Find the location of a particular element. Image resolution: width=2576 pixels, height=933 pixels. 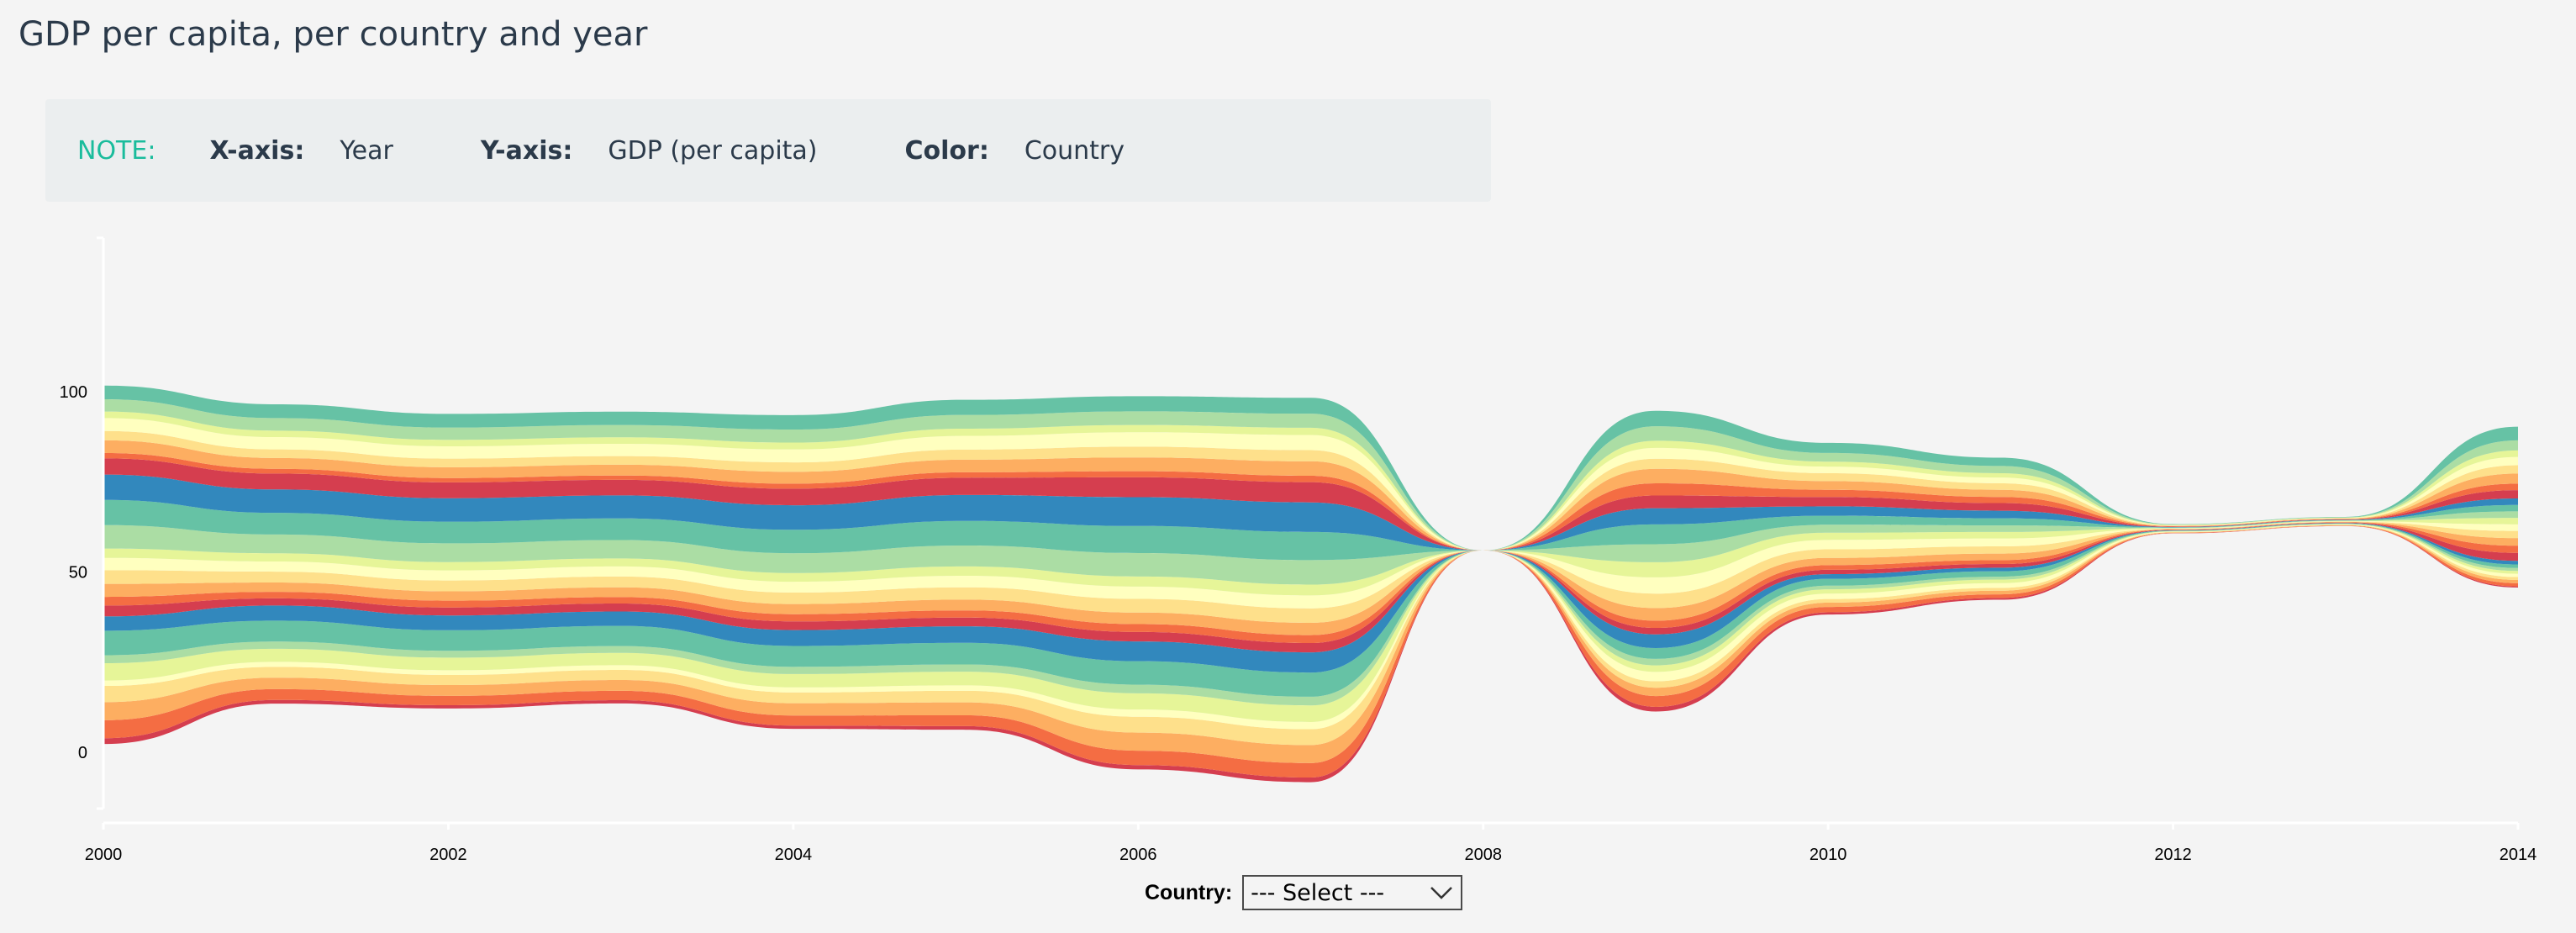

x-tick-label: 2004 is located at coordinates (794, 855).